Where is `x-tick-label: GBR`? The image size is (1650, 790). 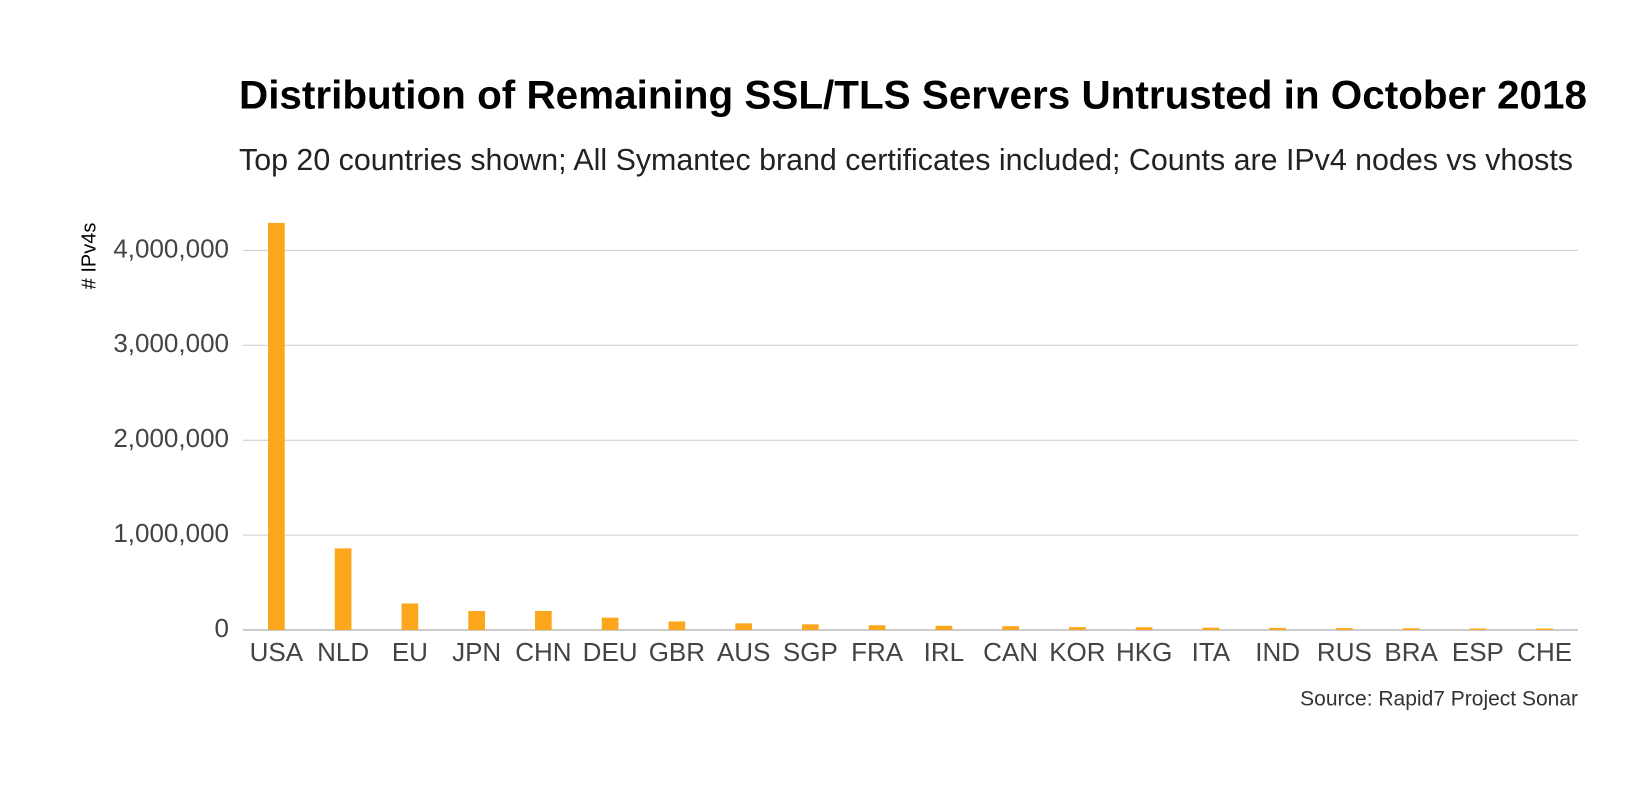
x-tick-label: GBR is located at coordinates (677, 652).